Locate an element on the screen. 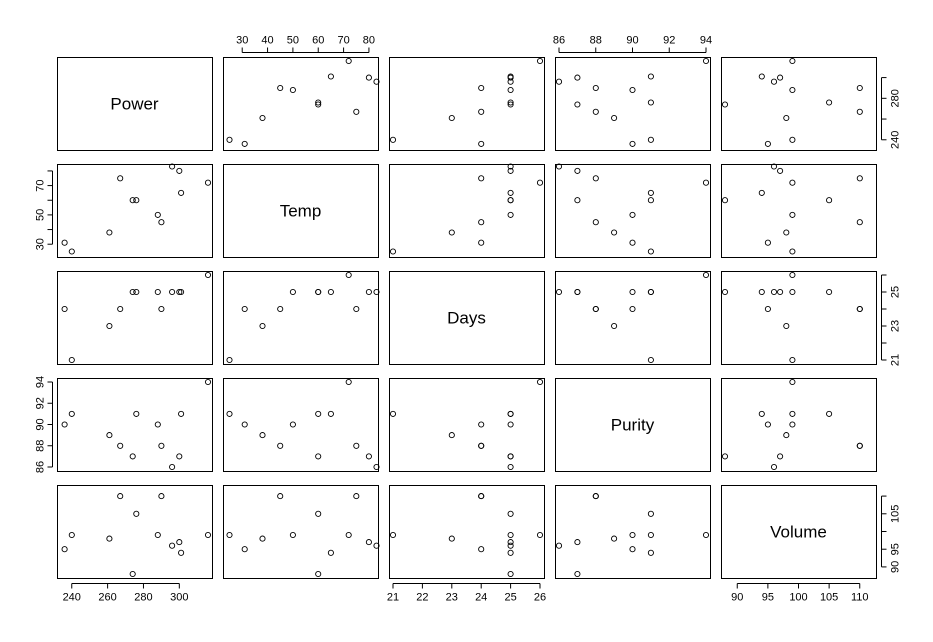  tick-label-volume-105: 105 is located at coordinates (829, 598).